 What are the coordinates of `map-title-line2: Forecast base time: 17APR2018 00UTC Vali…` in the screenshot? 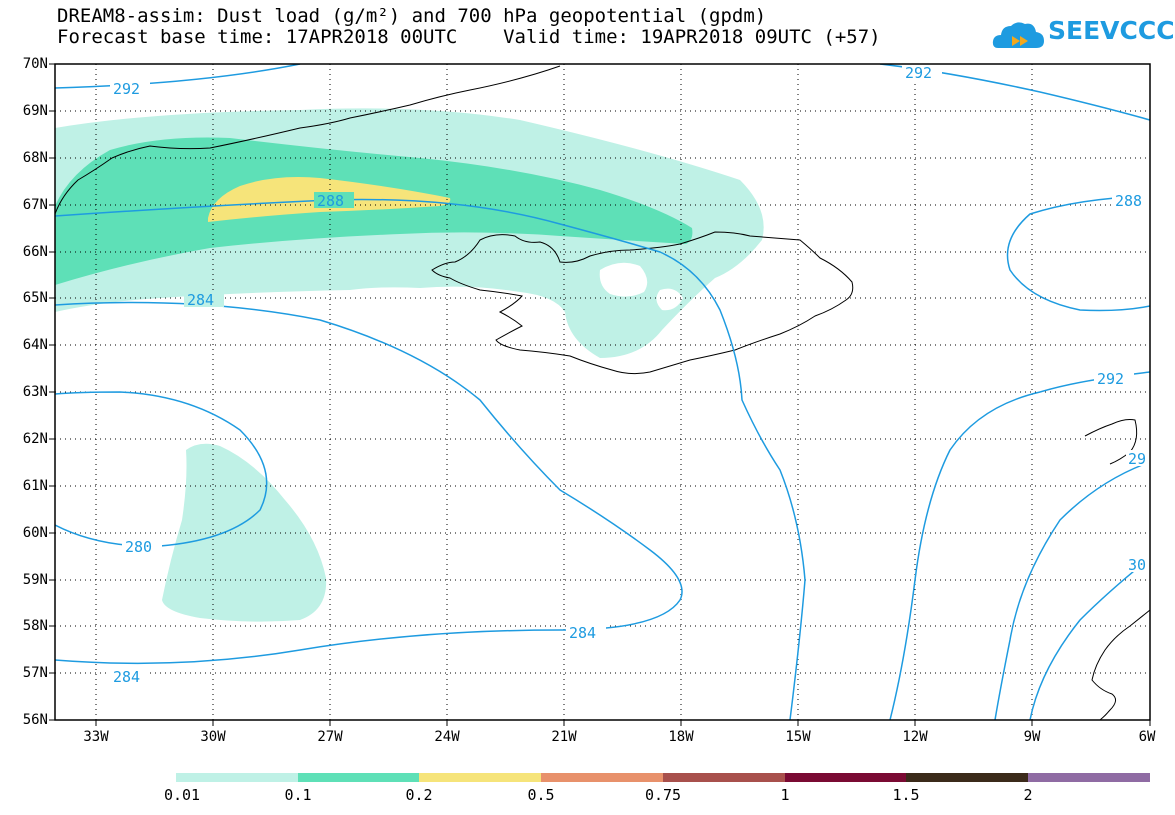 It's located at (469, 37).